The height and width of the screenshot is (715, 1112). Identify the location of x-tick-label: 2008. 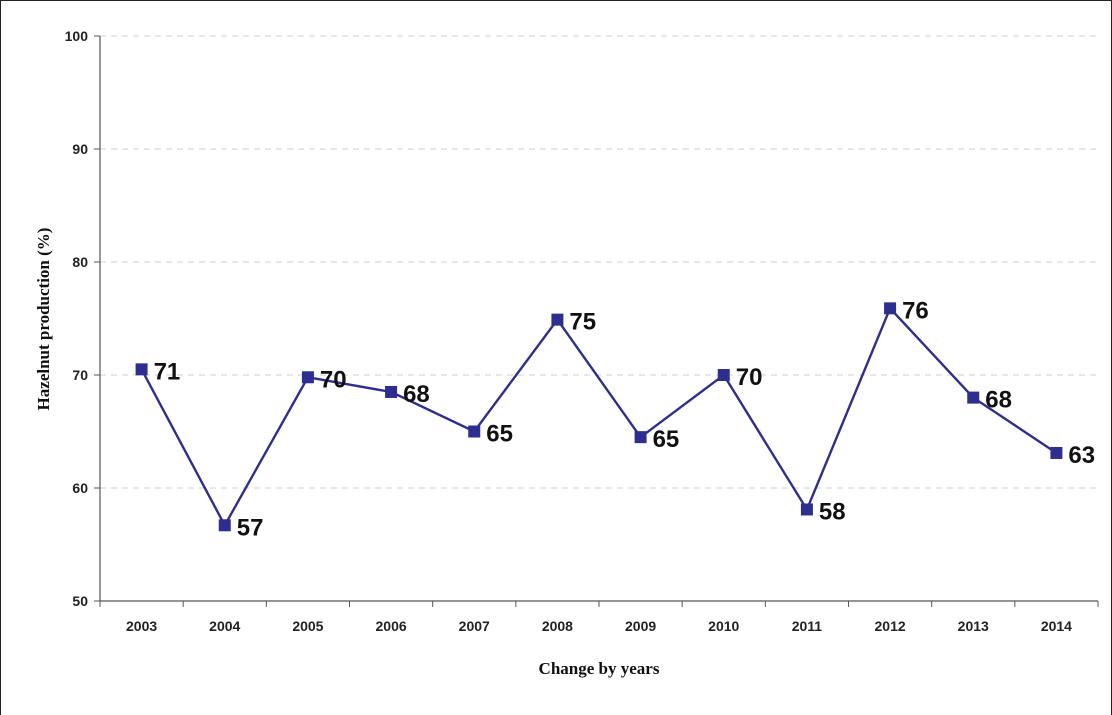
(557, 626).